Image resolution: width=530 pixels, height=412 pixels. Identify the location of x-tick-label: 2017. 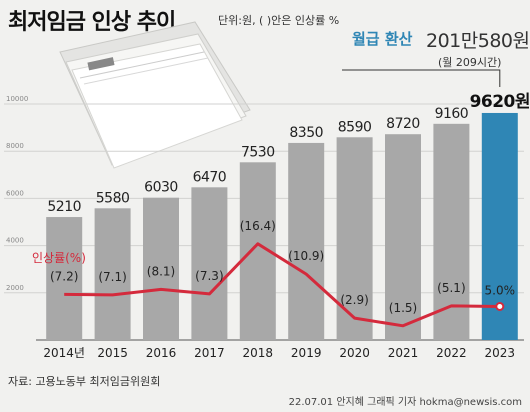
(209, 353).